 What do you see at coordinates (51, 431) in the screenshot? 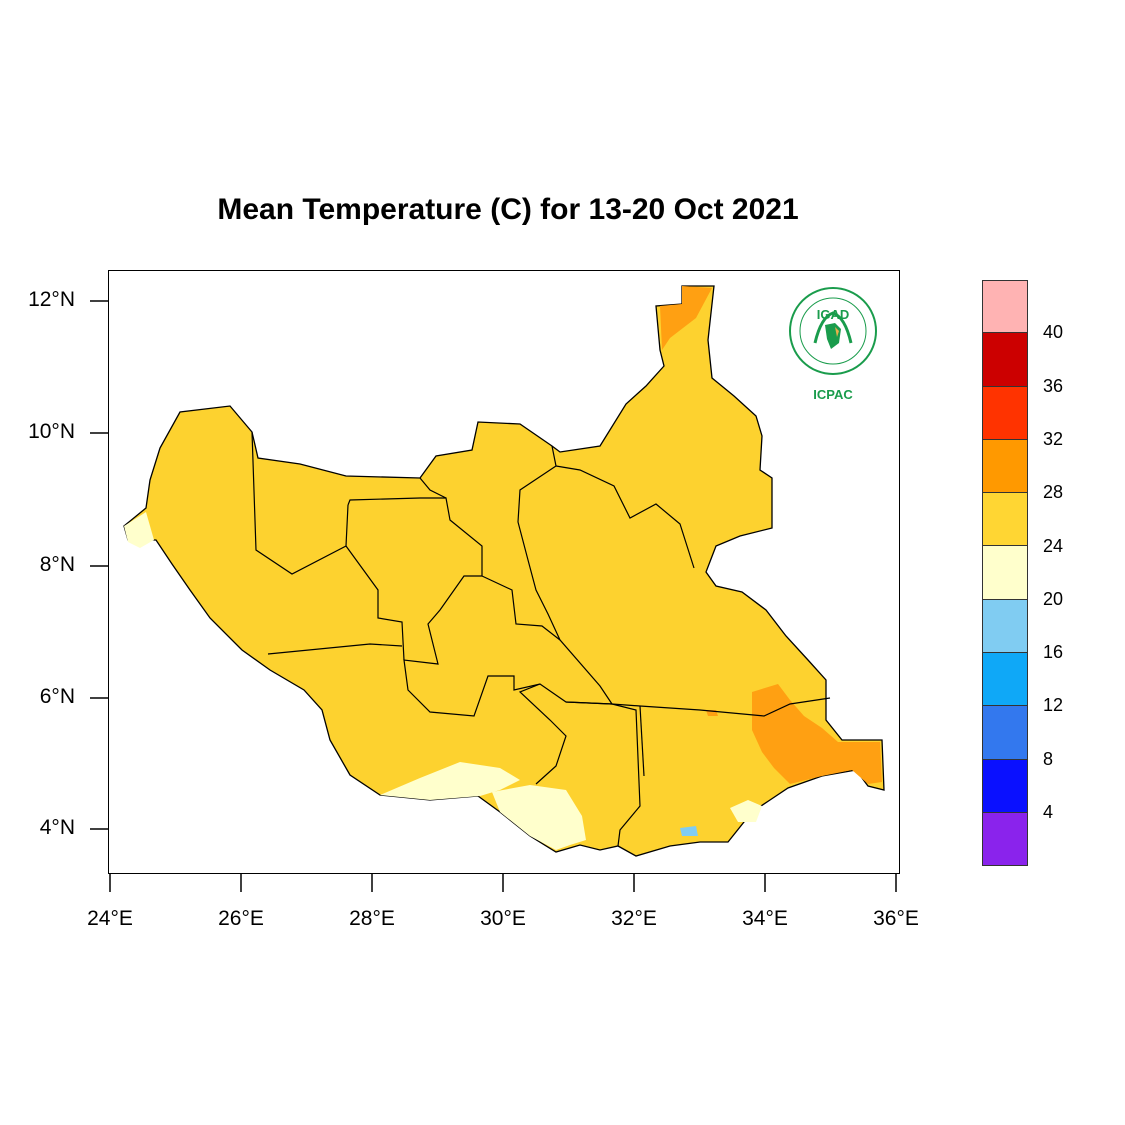
I see `lat-label-10n: 10°N` at bounding box center [51, 431].